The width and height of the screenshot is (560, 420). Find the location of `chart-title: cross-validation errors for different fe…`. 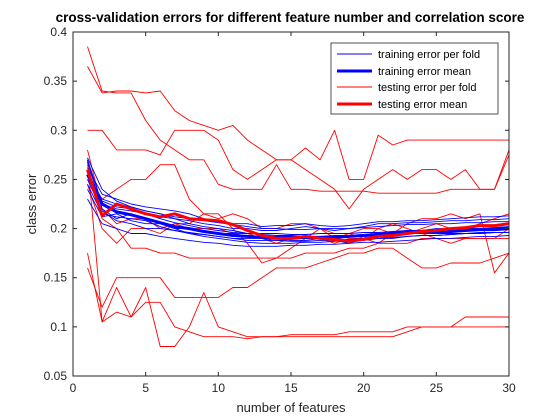

chart-title: cross-validation errors for different fe… is located at coordinates (290, 17).